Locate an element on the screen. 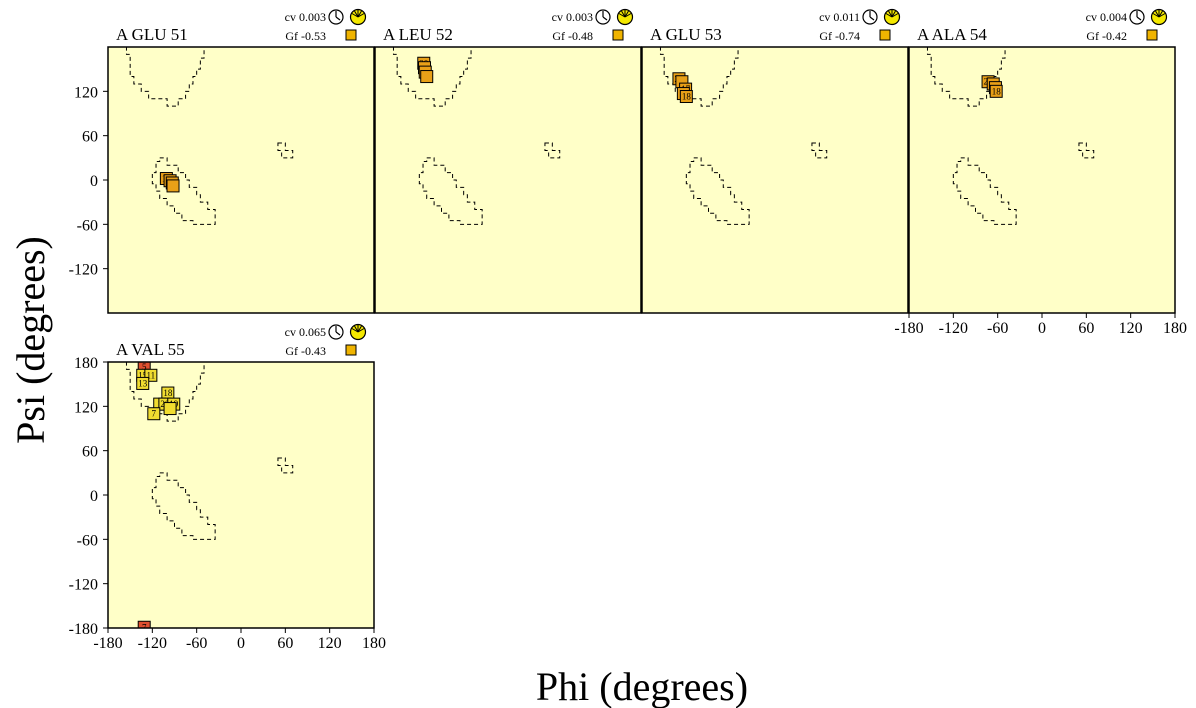  x-axis-label: Phi (degrees) is located at coordinates (642, 686).